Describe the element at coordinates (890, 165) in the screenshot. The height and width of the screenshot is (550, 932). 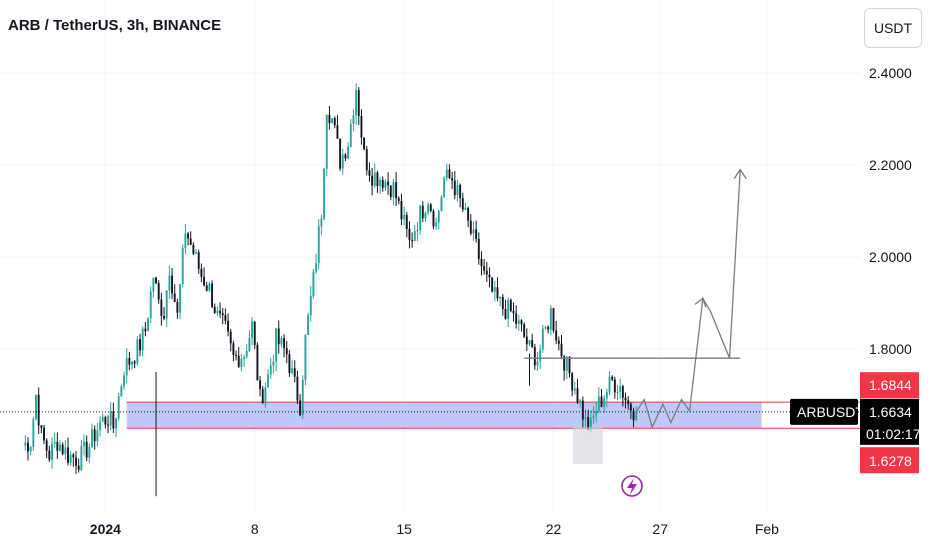
I see `price-tick-label: 2.2000` at that location.